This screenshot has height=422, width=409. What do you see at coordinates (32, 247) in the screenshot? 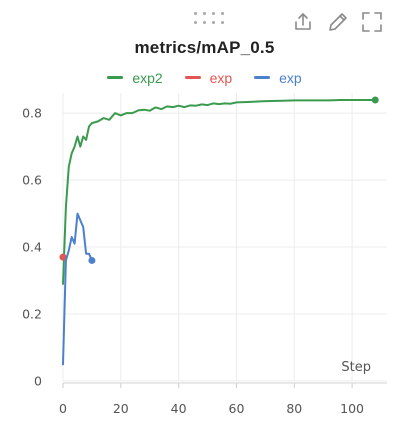
I see `y-tick-label: 0.4` at bounding box center [32, 247].